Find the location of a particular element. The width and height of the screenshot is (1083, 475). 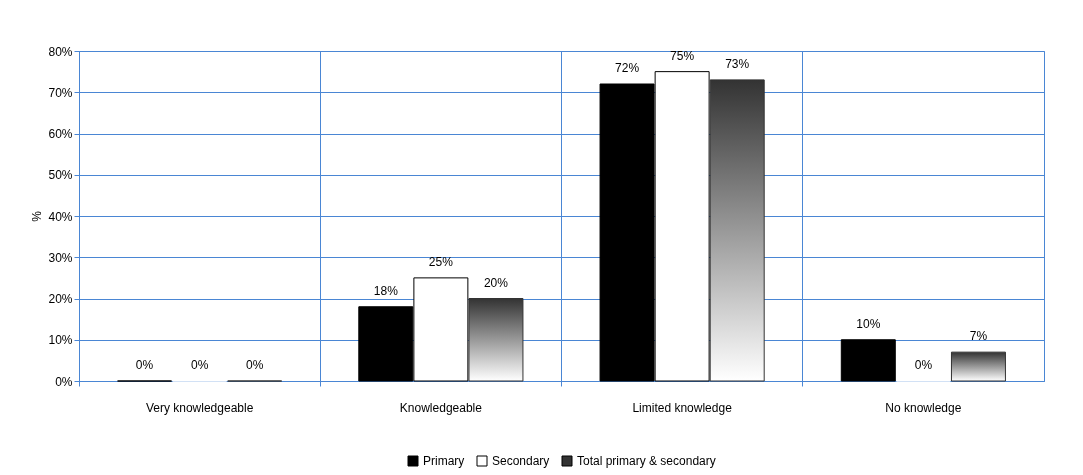

x-tick-label: Knowledgeable is located at coordinates (441, 407).